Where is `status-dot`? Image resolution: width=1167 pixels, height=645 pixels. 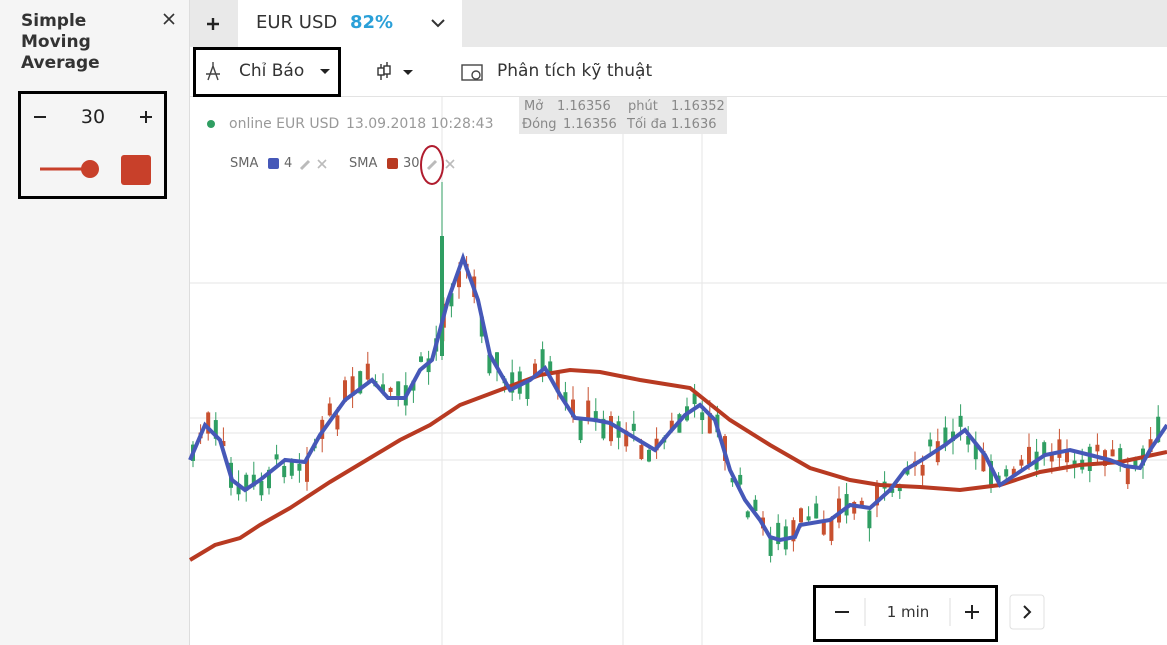
status-dot is located at coordinates (211, 124).